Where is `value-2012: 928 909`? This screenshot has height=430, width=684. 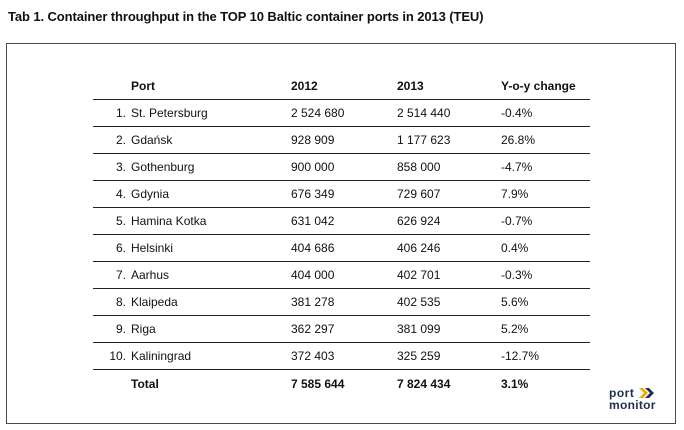
value-2012: 928 909 is located at coordinates (344, 140).